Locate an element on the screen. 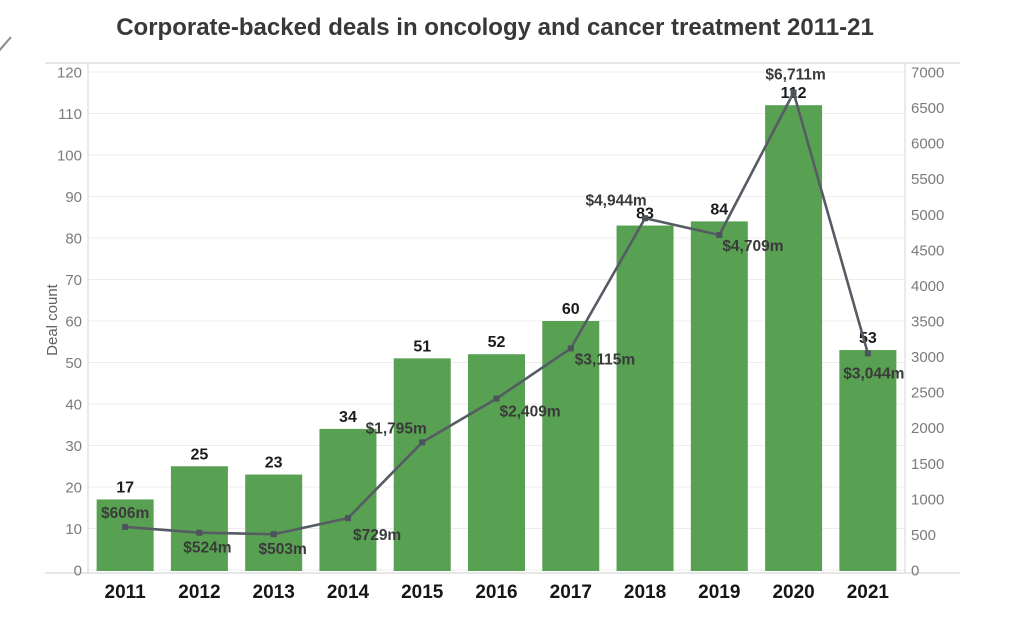 Image resolution: width=1024 pixels, height=634 pixels. deal-value-label: $6,711m is located at coordinates (795, 75).